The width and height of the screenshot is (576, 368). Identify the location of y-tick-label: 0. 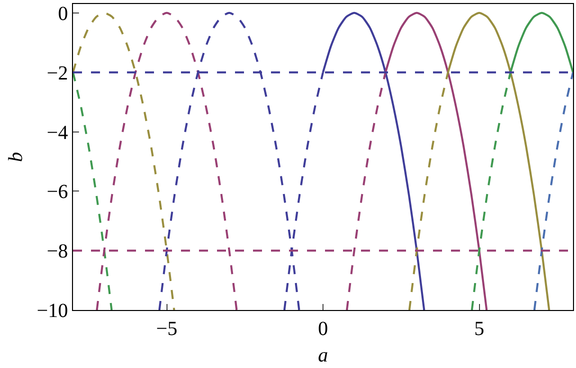
(63, 13).